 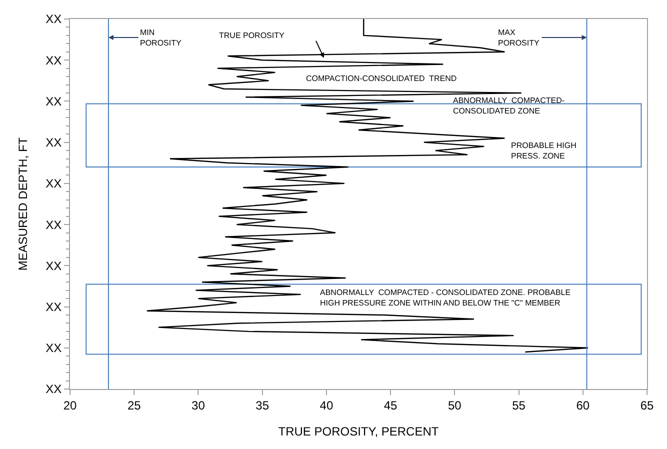 What do you see at coordinates (583, 405) in the screenshot?
I see `x-tick-label: 60` at bounding box center [583, 405].